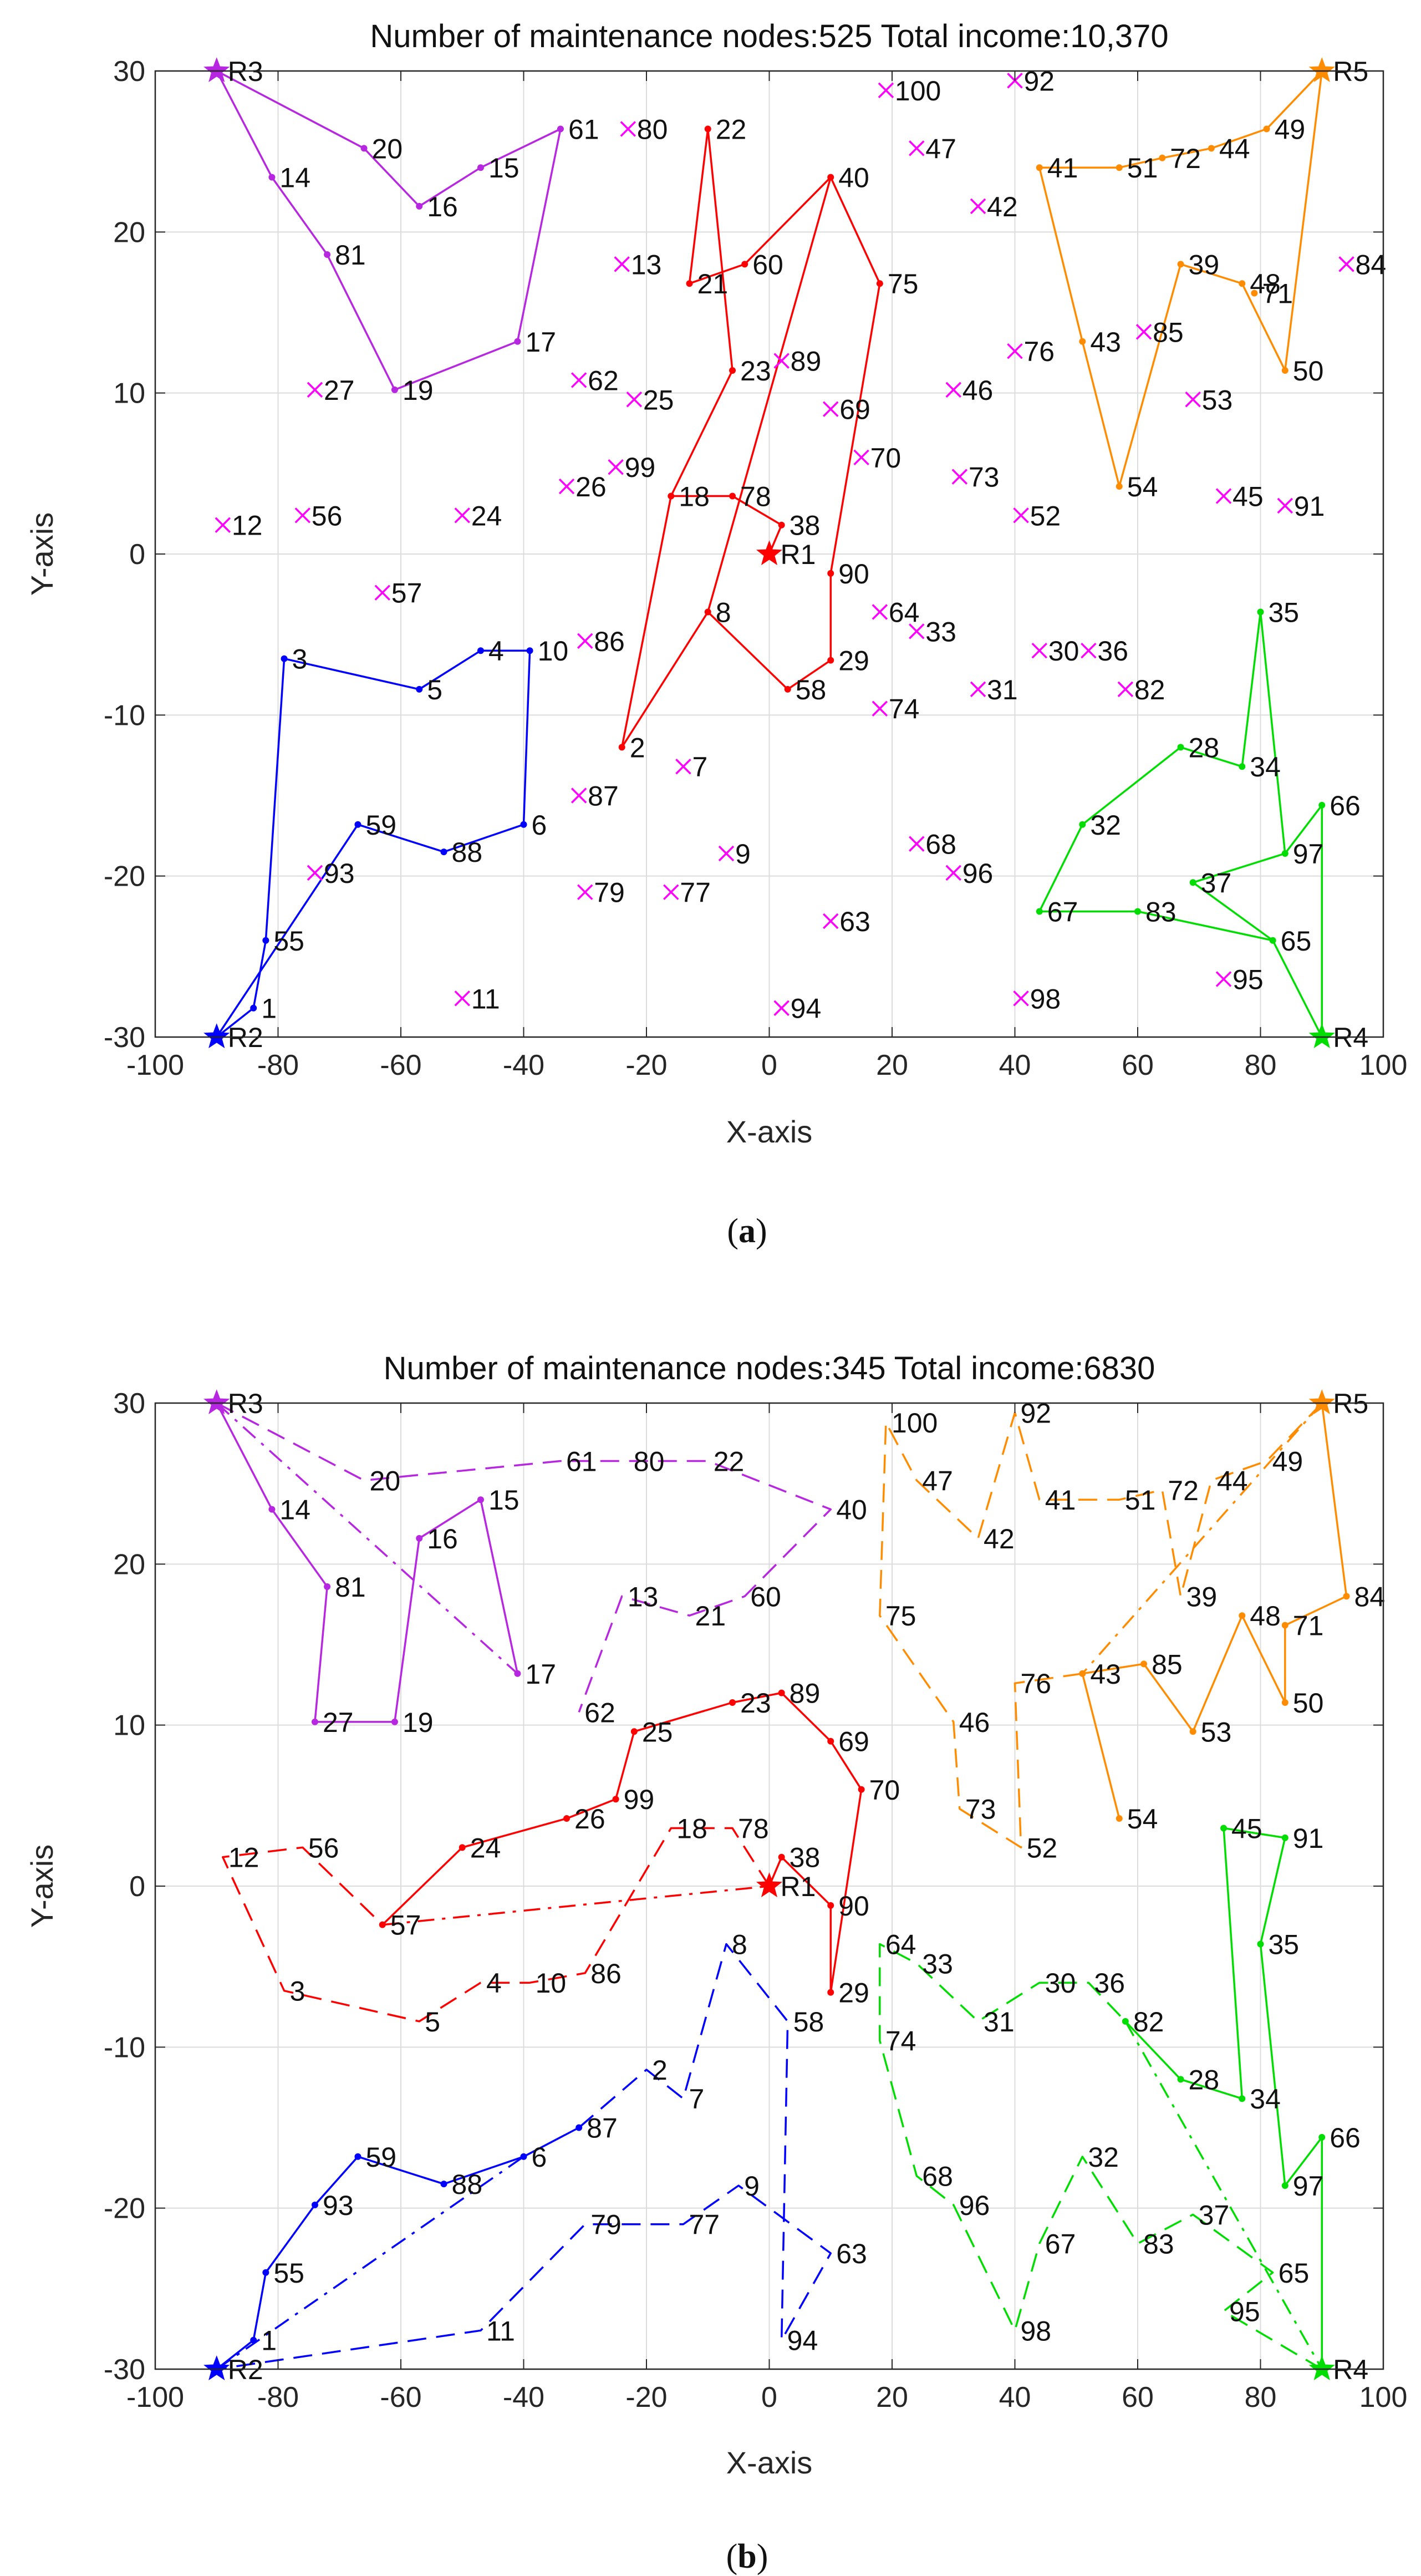 The height and width of the screenshot is (2576, 1421). Describe the element at coordinates (974, 1722) in the screenshot. I see `node-label: 46` at that location.